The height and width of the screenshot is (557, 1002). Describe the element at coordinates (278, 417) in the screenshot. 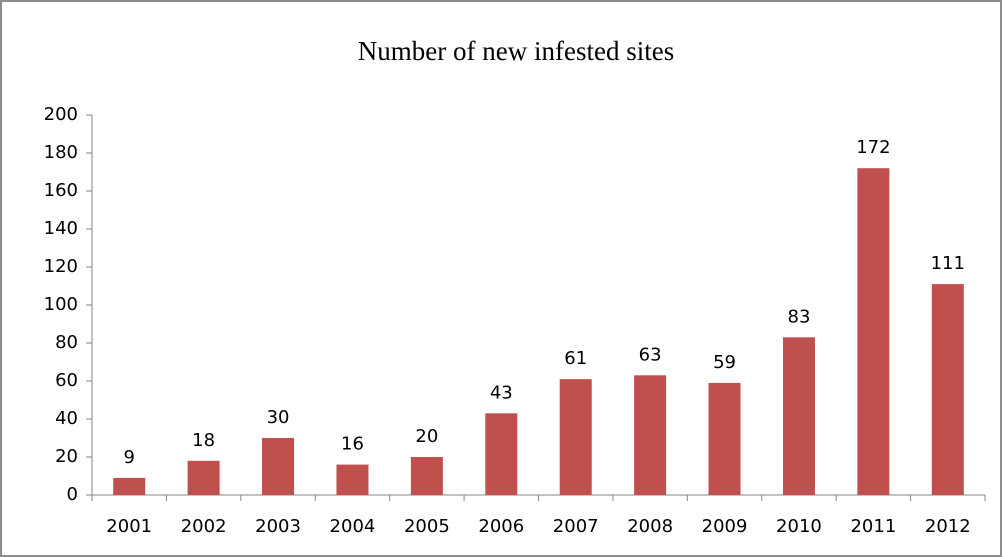

I see `data-label: 30` at that location.